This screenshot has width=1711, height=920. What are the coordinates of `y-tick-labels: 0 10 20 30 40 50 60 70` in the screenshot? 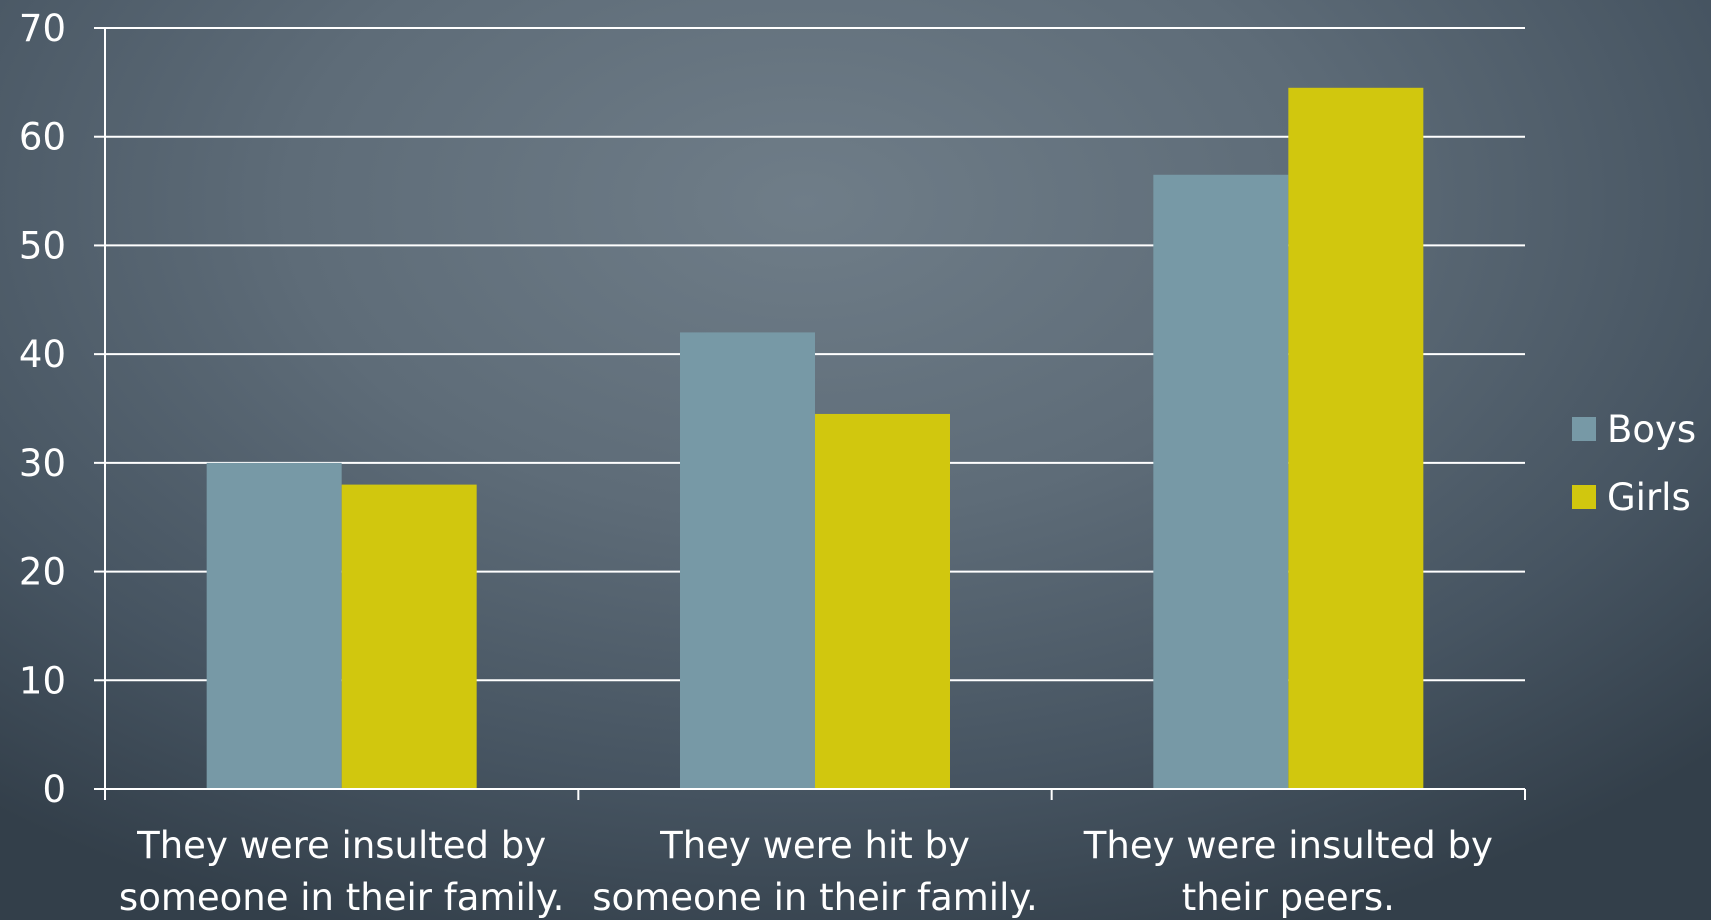 It's located at (42, 409).